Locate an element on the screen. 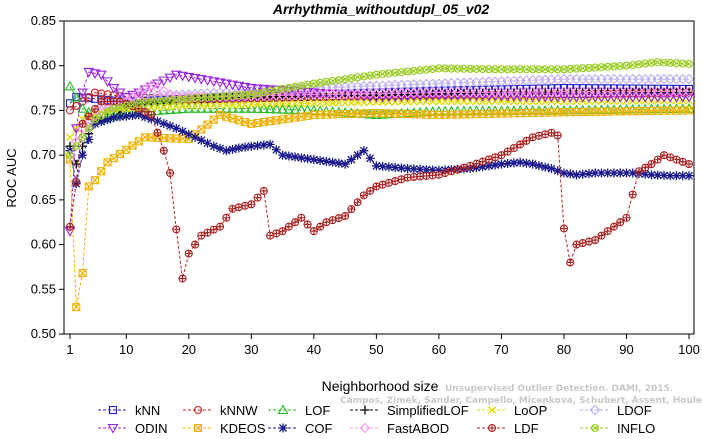 The height and width of the screenshot is (439, 702). x-tick-label: 50 is located at coordinates (376, 349).